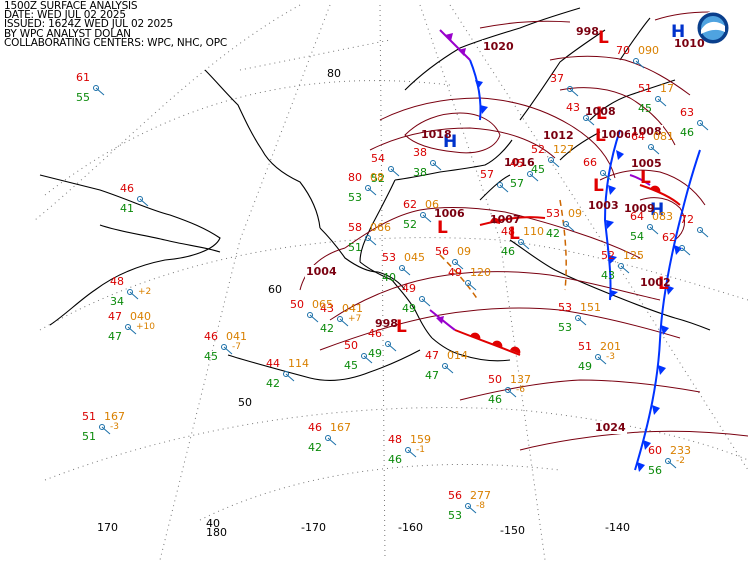 The image size is (748, 562). What do you see at coordinates (563, 149) in the screenshot?
I see `station-pressure: 127` at bounding box center [563, 149].